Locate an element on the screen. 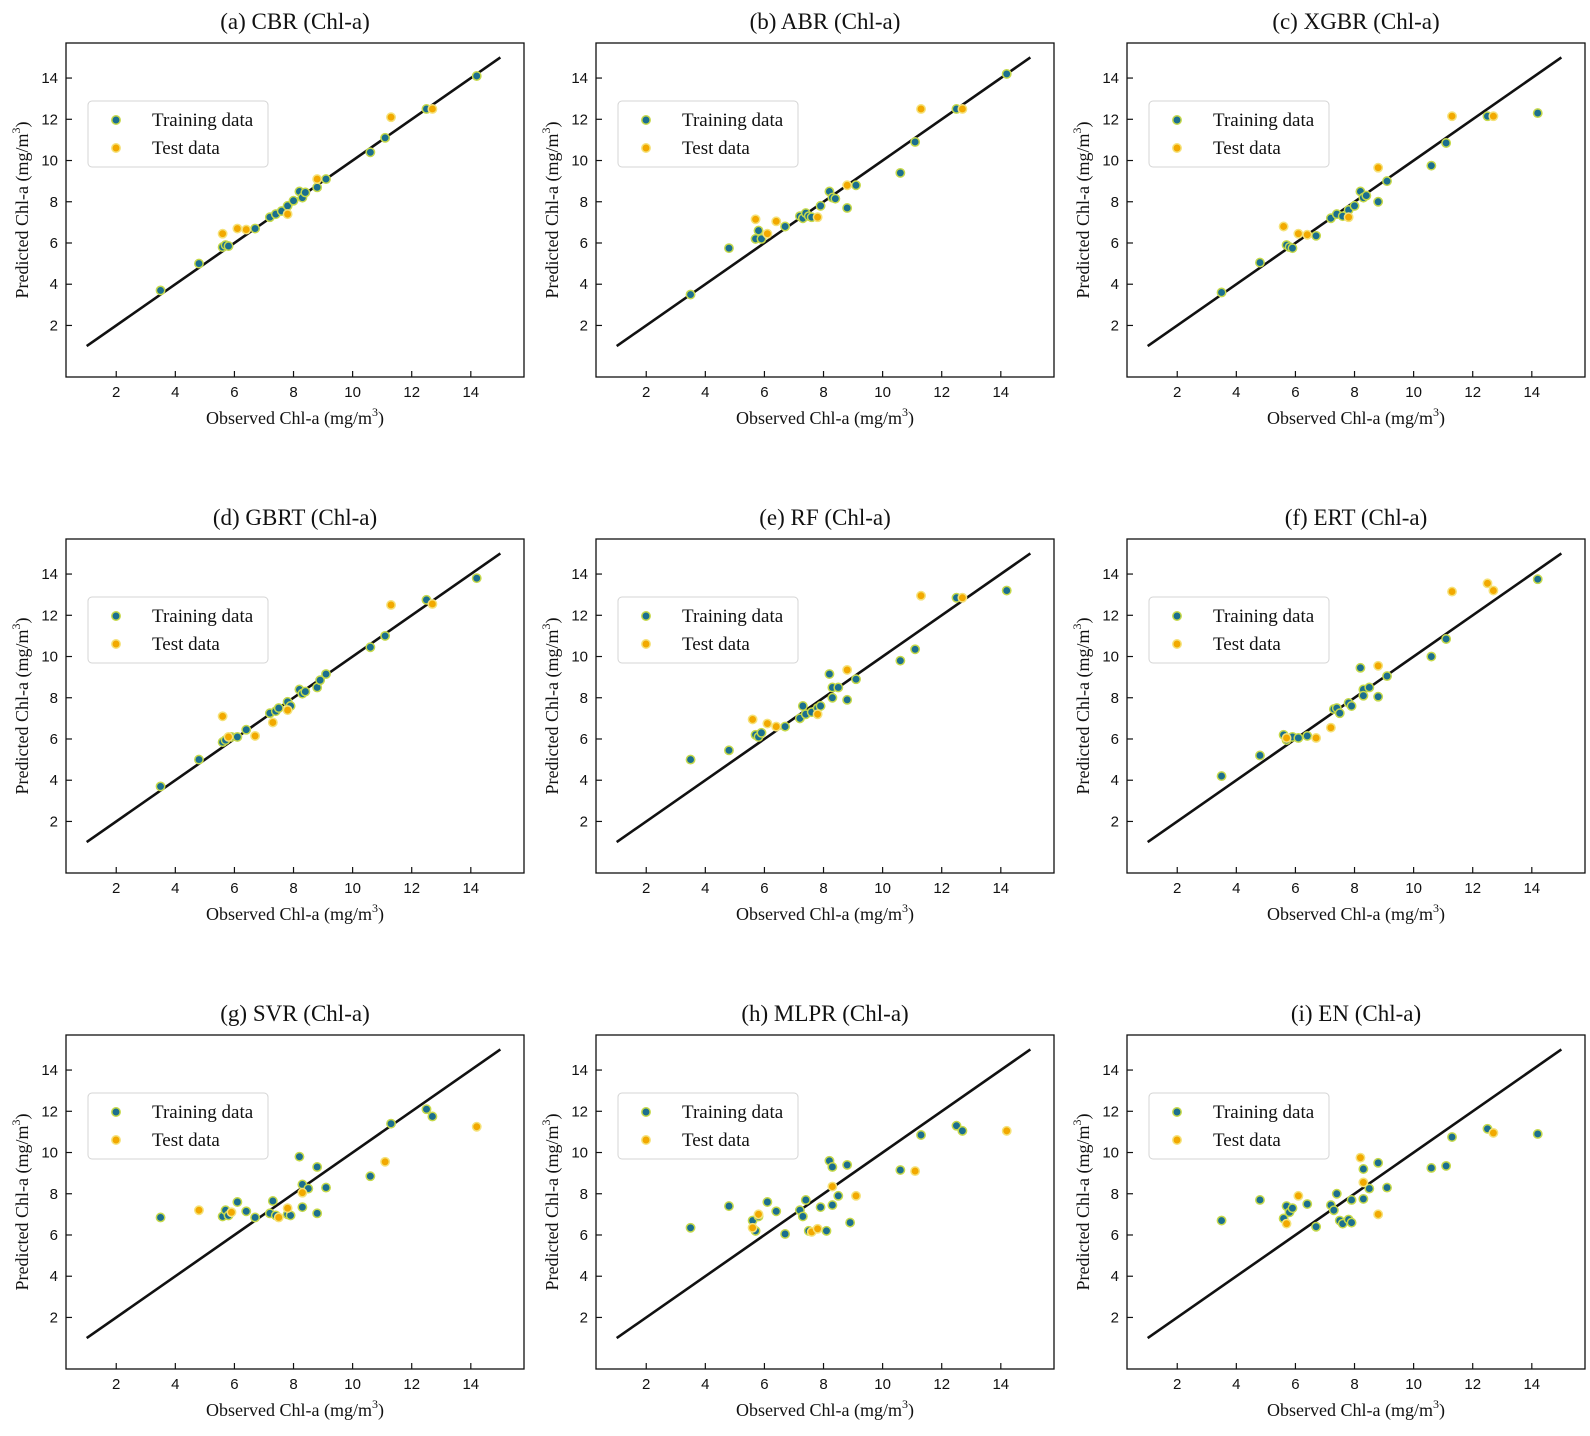 Image resolution: width=1590 pixels, height=1436 pixels. panel-title: (d) GBRT (Chl-a) is located at coordinates (295, 517).